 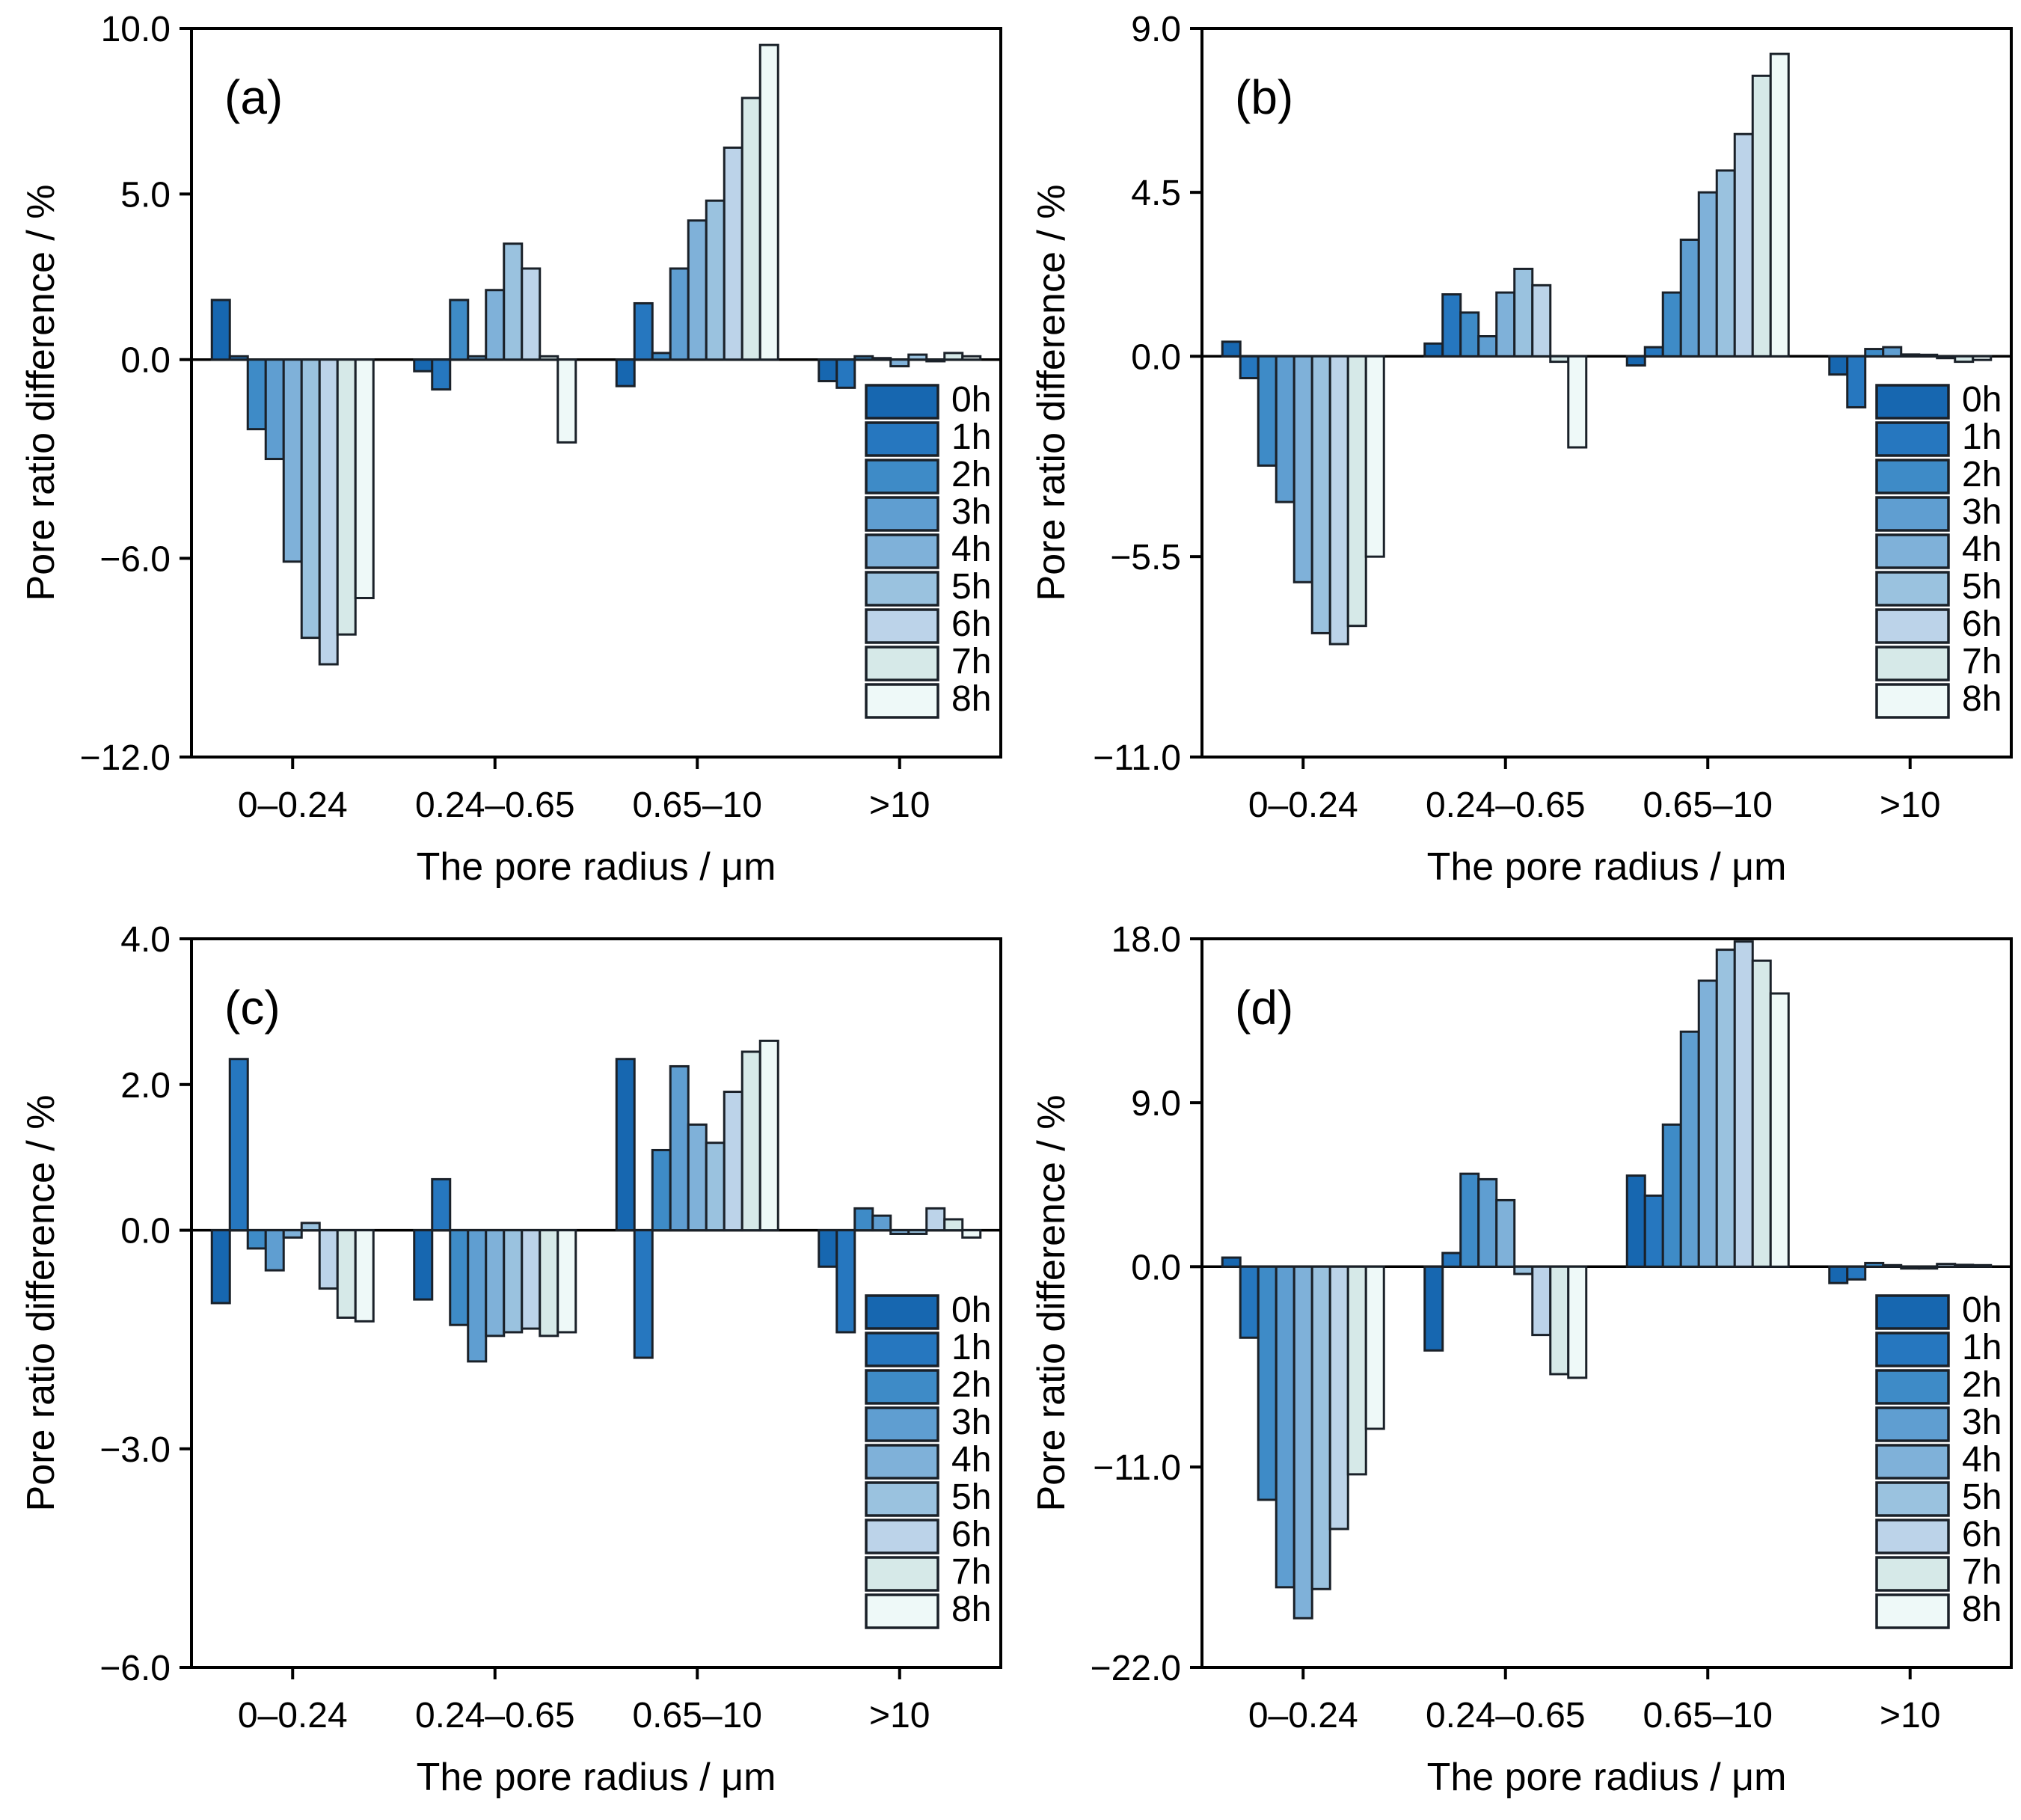 I want to click on legend-label: 5h, so click(x=1982, y=1497).